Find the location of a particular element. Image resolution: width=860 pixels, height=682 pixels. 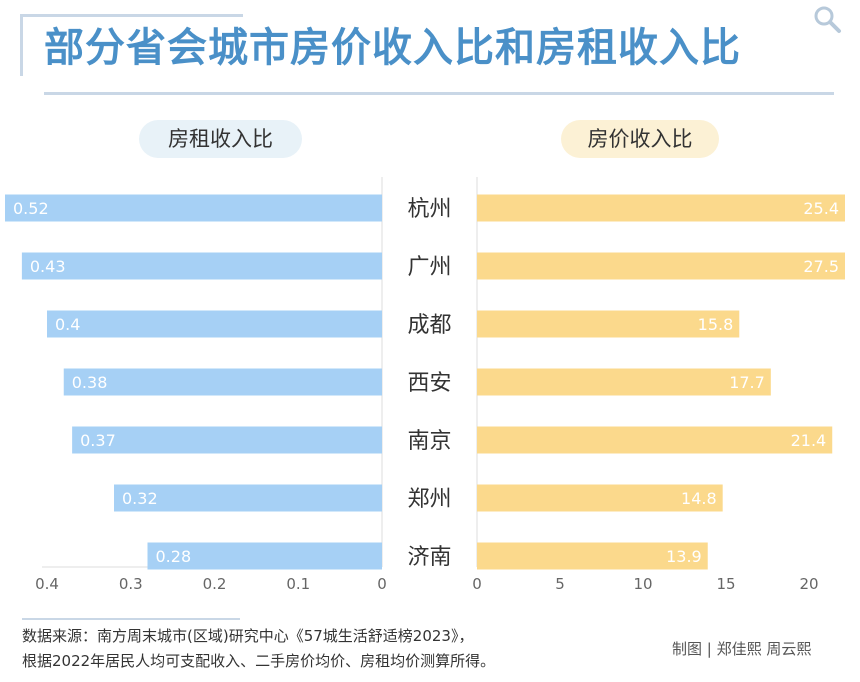

price-value-label: 17.7 is located at coordinates (747, 382).